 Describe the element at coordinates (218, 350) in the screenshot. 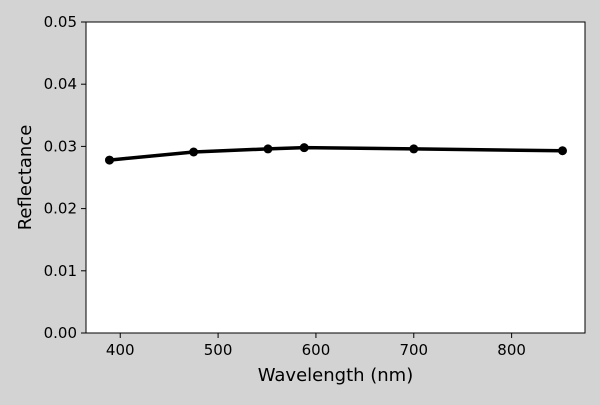

I see `x-tick-label: 500` at that location.